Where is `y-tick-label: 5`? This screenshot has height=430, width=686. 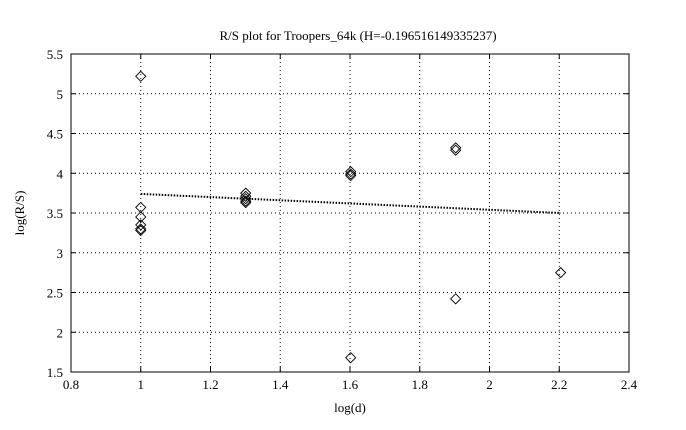
y-tick-label: 5 is located at coordinates (60, 94).